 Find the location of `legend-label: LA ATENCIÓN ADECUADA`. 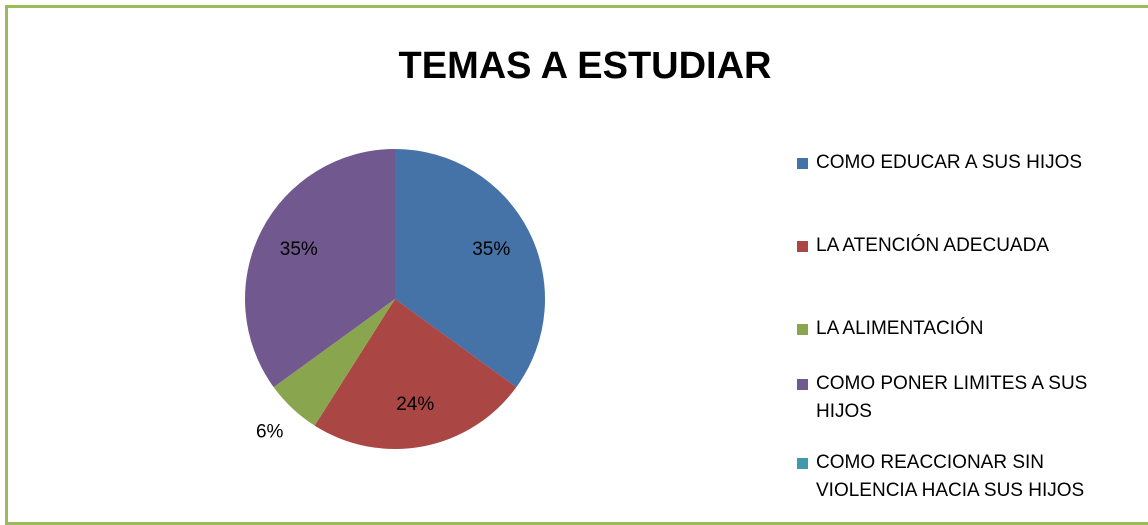

legend-label: LA ATENCIÓN ADECUADA is located at coordinates (932, 245).